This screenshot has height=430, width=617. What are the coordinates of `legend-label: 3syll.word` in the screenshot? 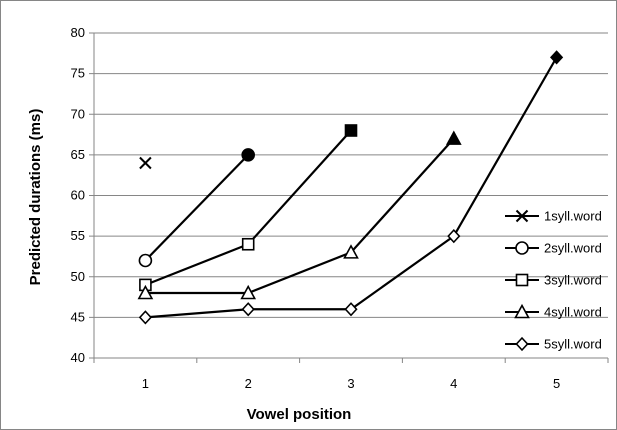 It's located at (573, 280).